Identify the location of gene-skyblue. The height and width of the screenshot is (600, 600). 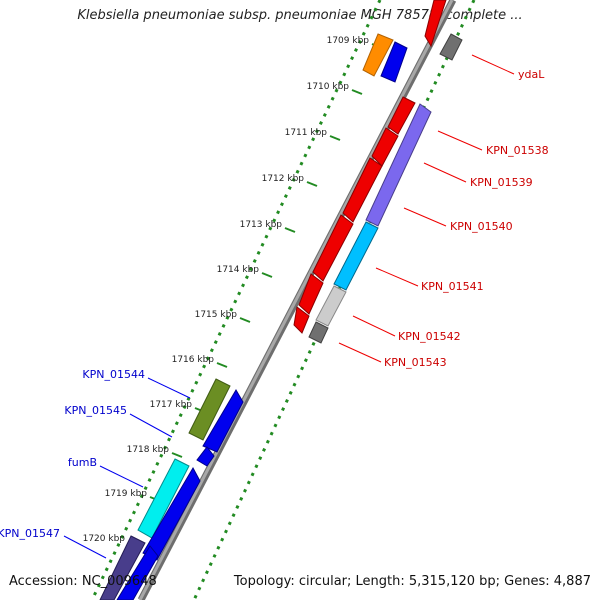
(356, 256).